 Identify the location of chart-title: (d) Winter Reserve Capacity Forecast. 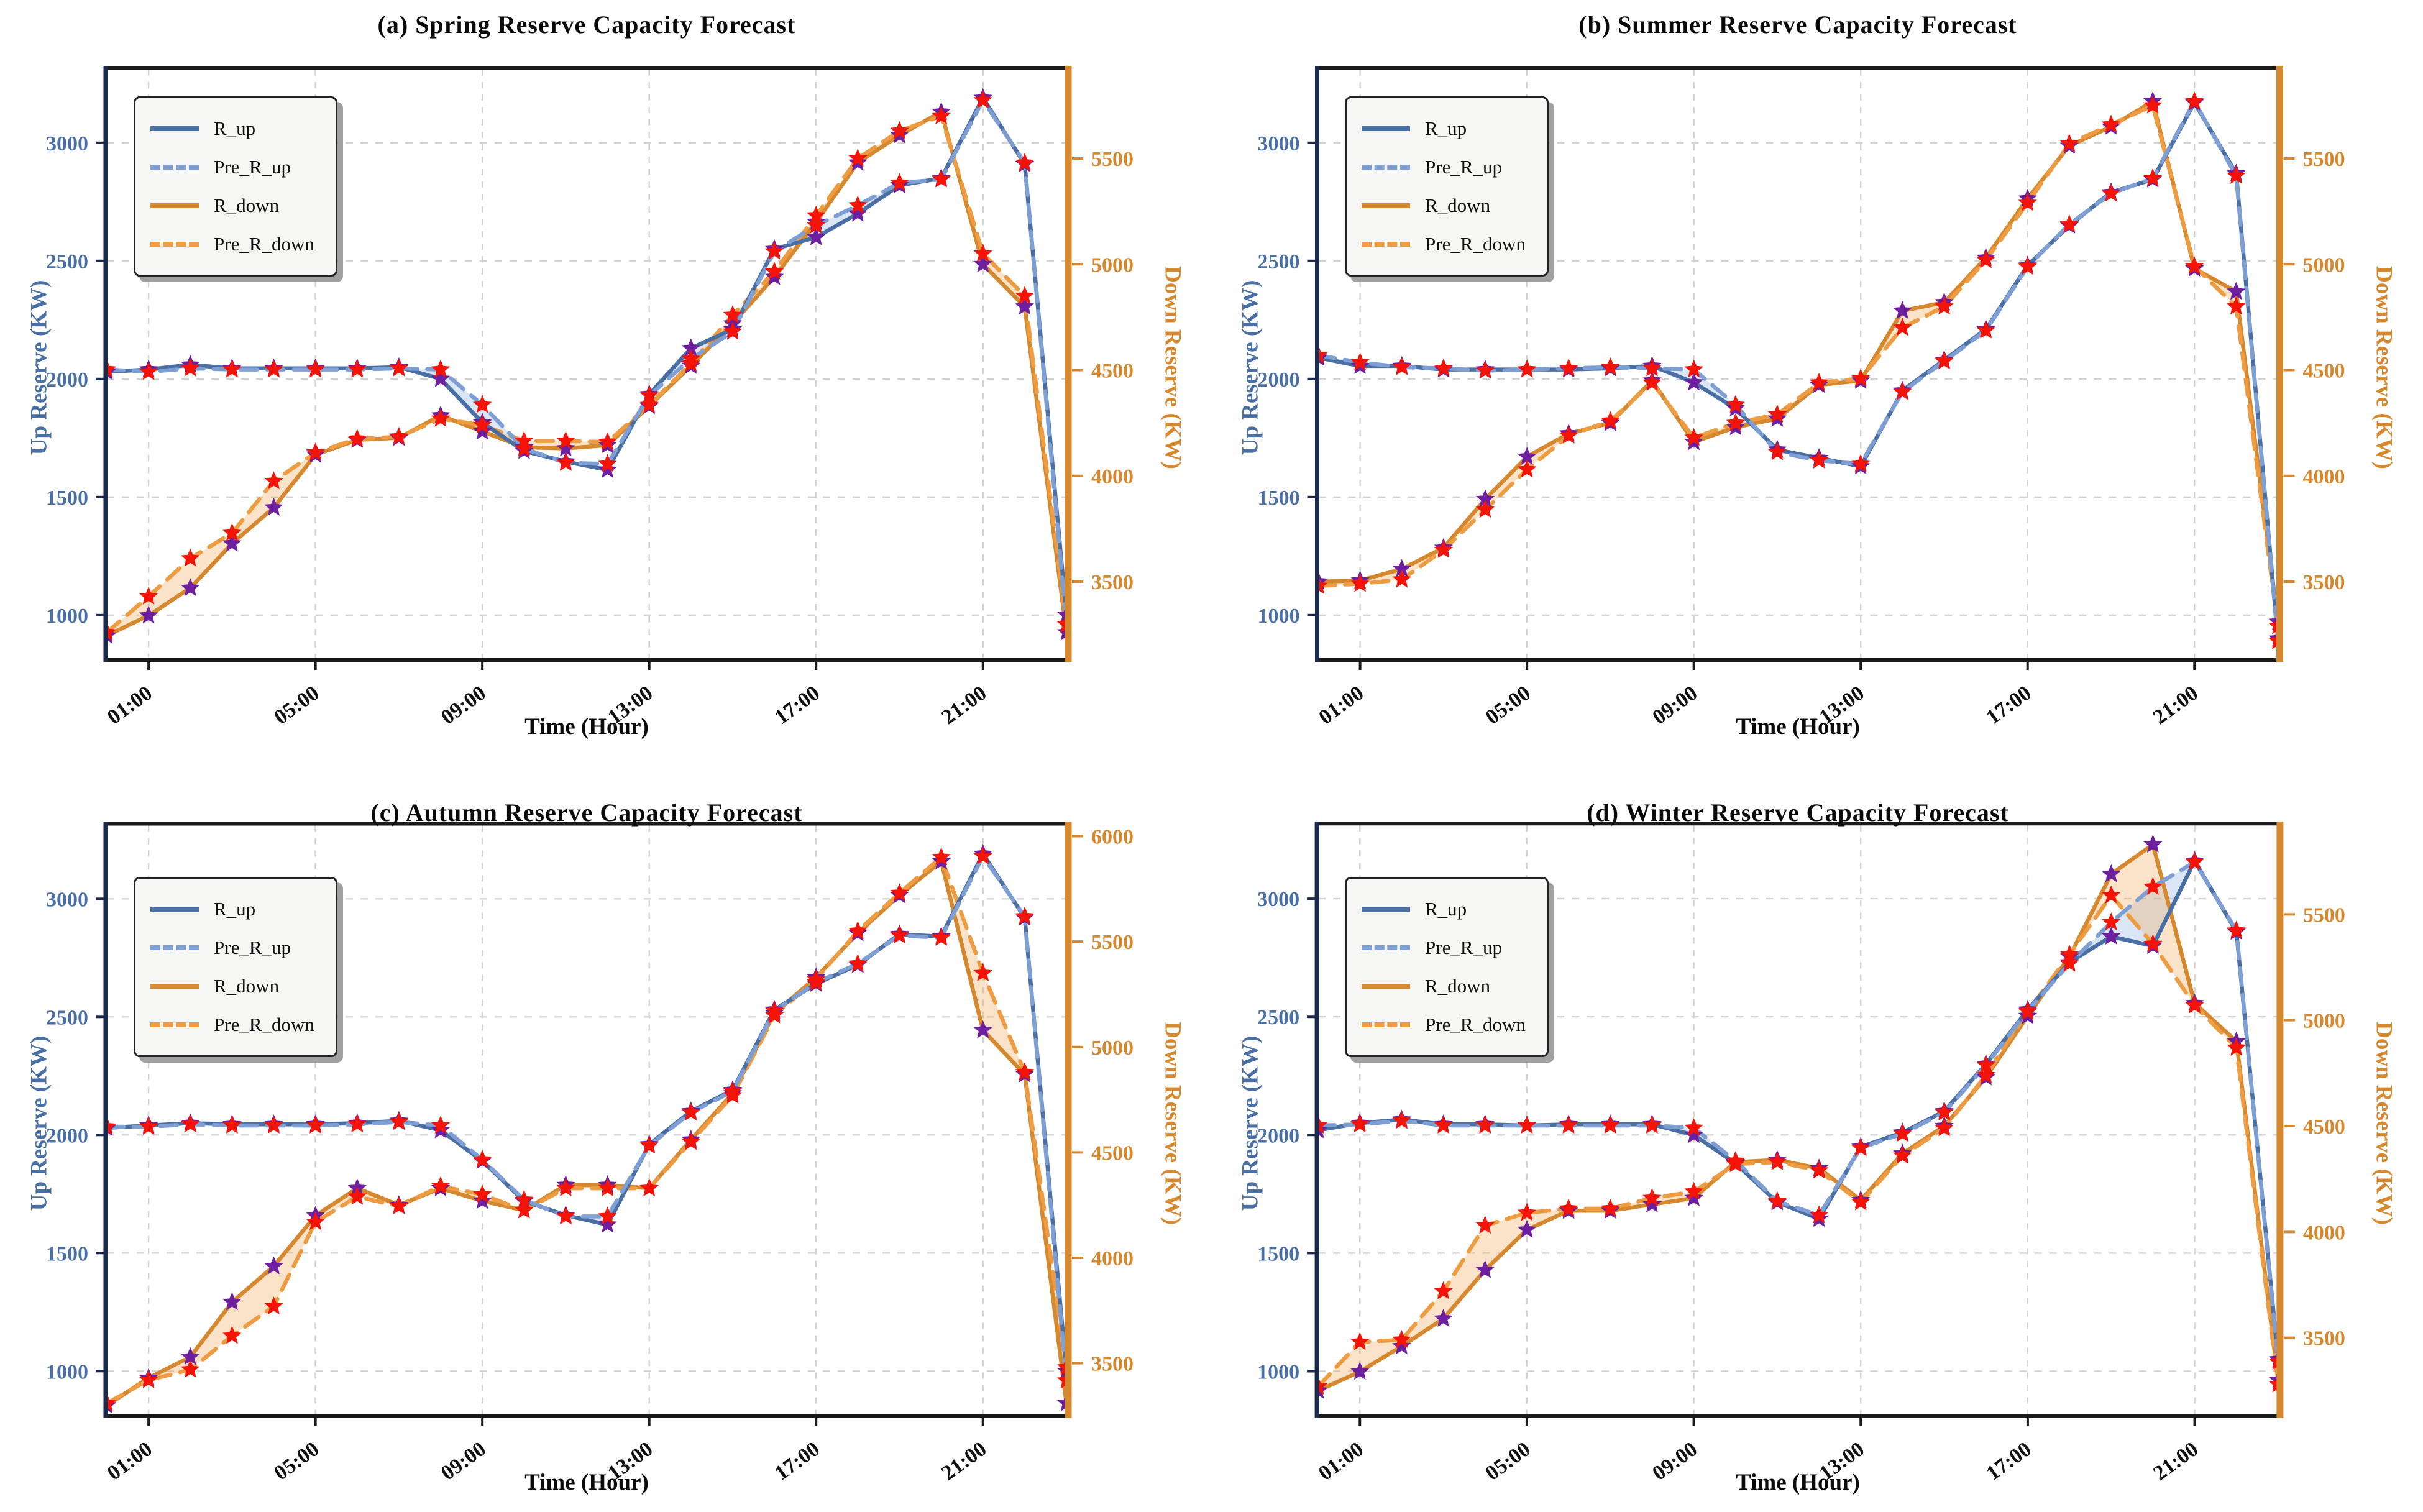
(1798, 813).